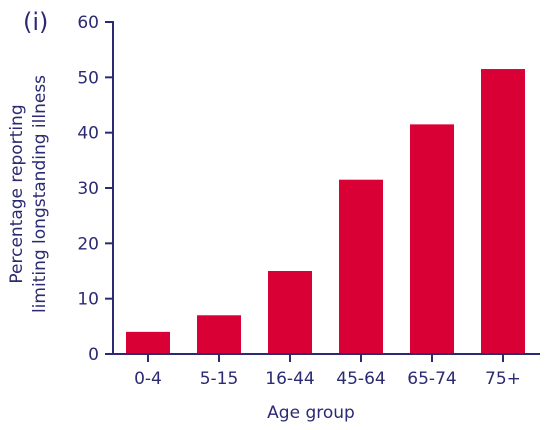  What do you see at coordinates (503, 212) in the screenshot?
I see `bar-75+` at bounding box center [503, 212].